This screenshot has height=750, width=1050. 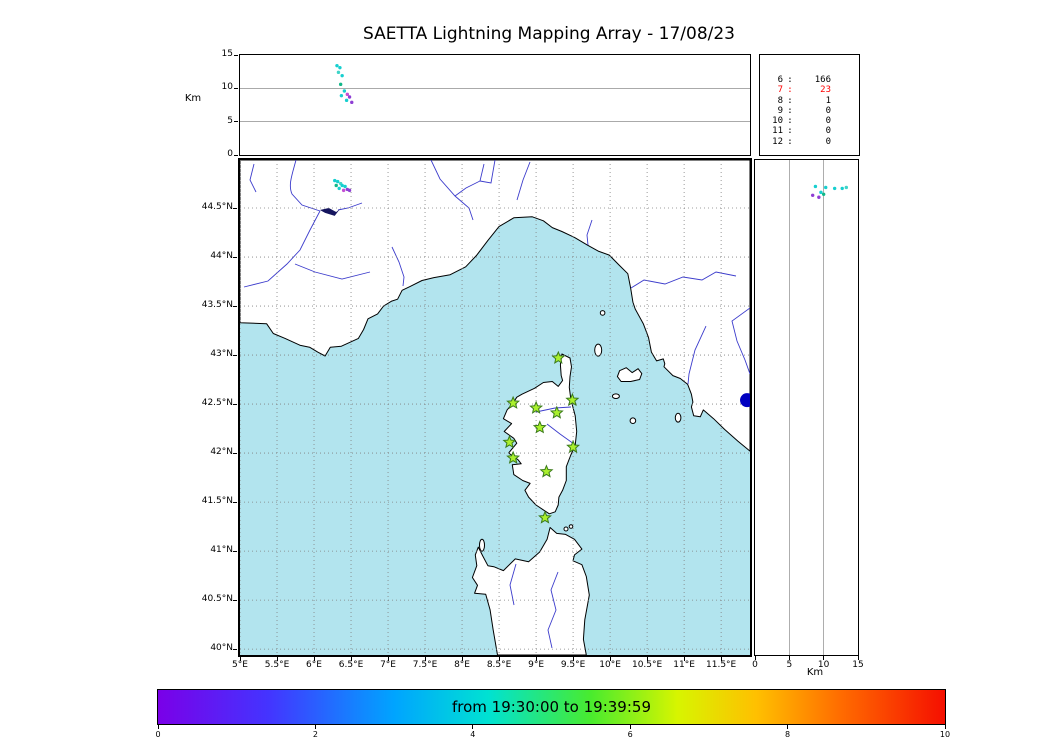 I want to click on island-gorgona, so click(x=602, y=313).